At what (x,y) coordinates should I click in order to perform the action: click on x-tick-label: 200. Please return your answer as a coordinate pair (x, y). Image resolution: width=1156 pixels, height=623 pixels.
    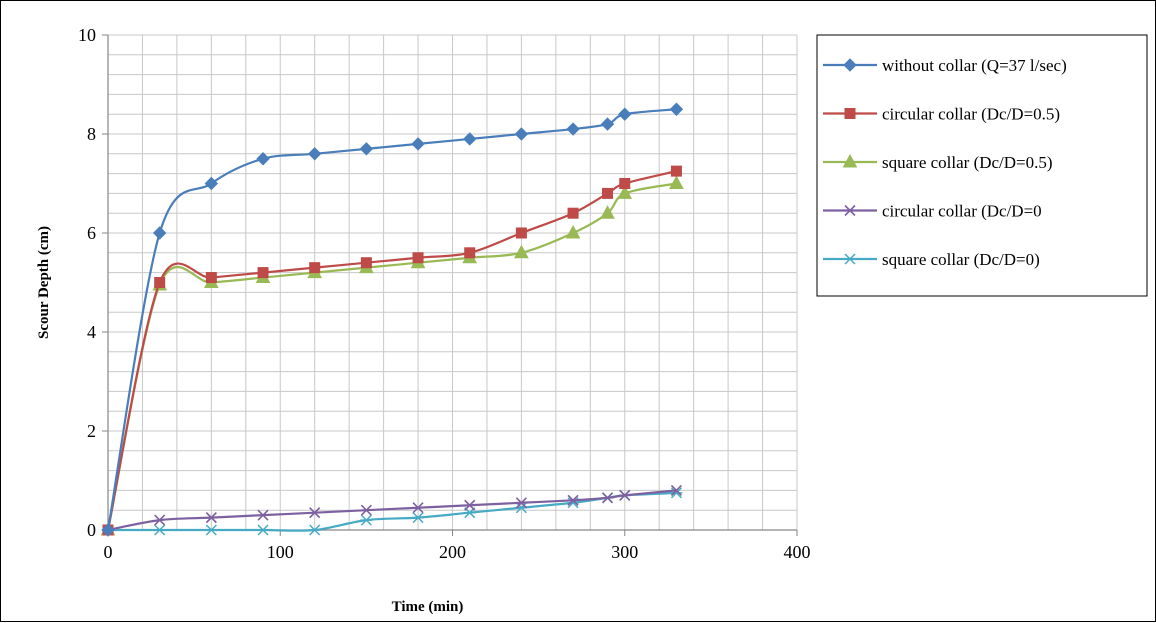
    Looking at the image, I should click on (452, 552).